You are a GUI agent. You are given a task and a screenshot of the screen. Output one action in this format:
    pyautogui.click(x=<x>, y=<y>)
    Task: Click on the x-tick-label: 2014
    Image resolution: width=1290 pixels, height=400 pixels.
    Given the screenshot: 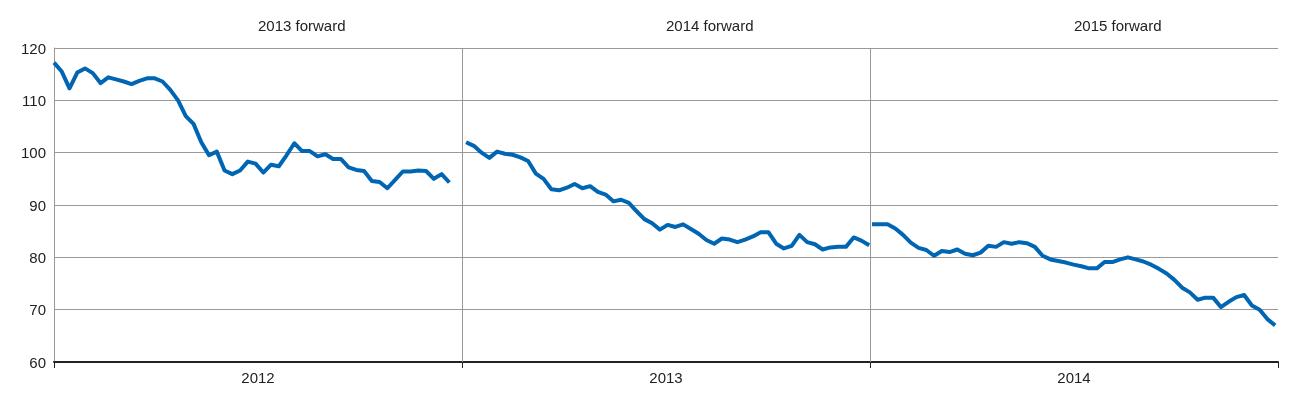 What is the action you would take?
    pyautogui.click(x=1074, y=377)
    